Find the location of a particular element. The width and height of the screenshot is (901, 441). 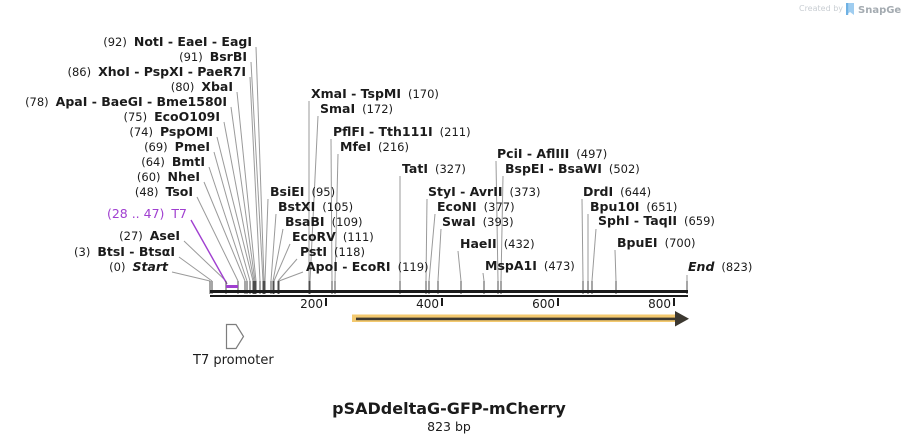

ruler-label-600: 600 is located at coordinates (543, 304).